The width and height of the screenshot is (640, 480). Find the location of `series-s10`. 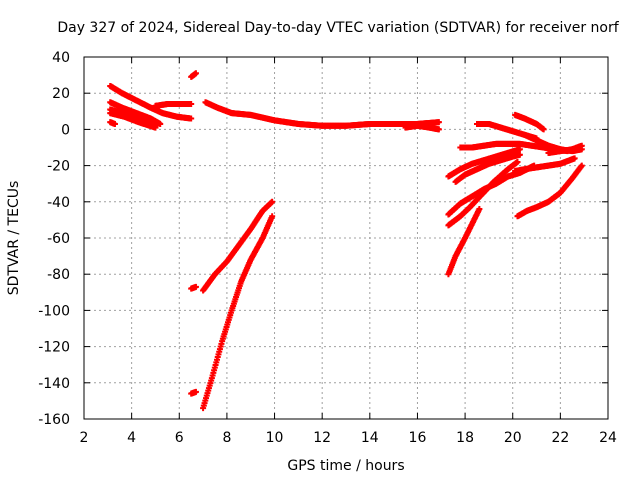

series-s10 is located at coordinates (193, 392).